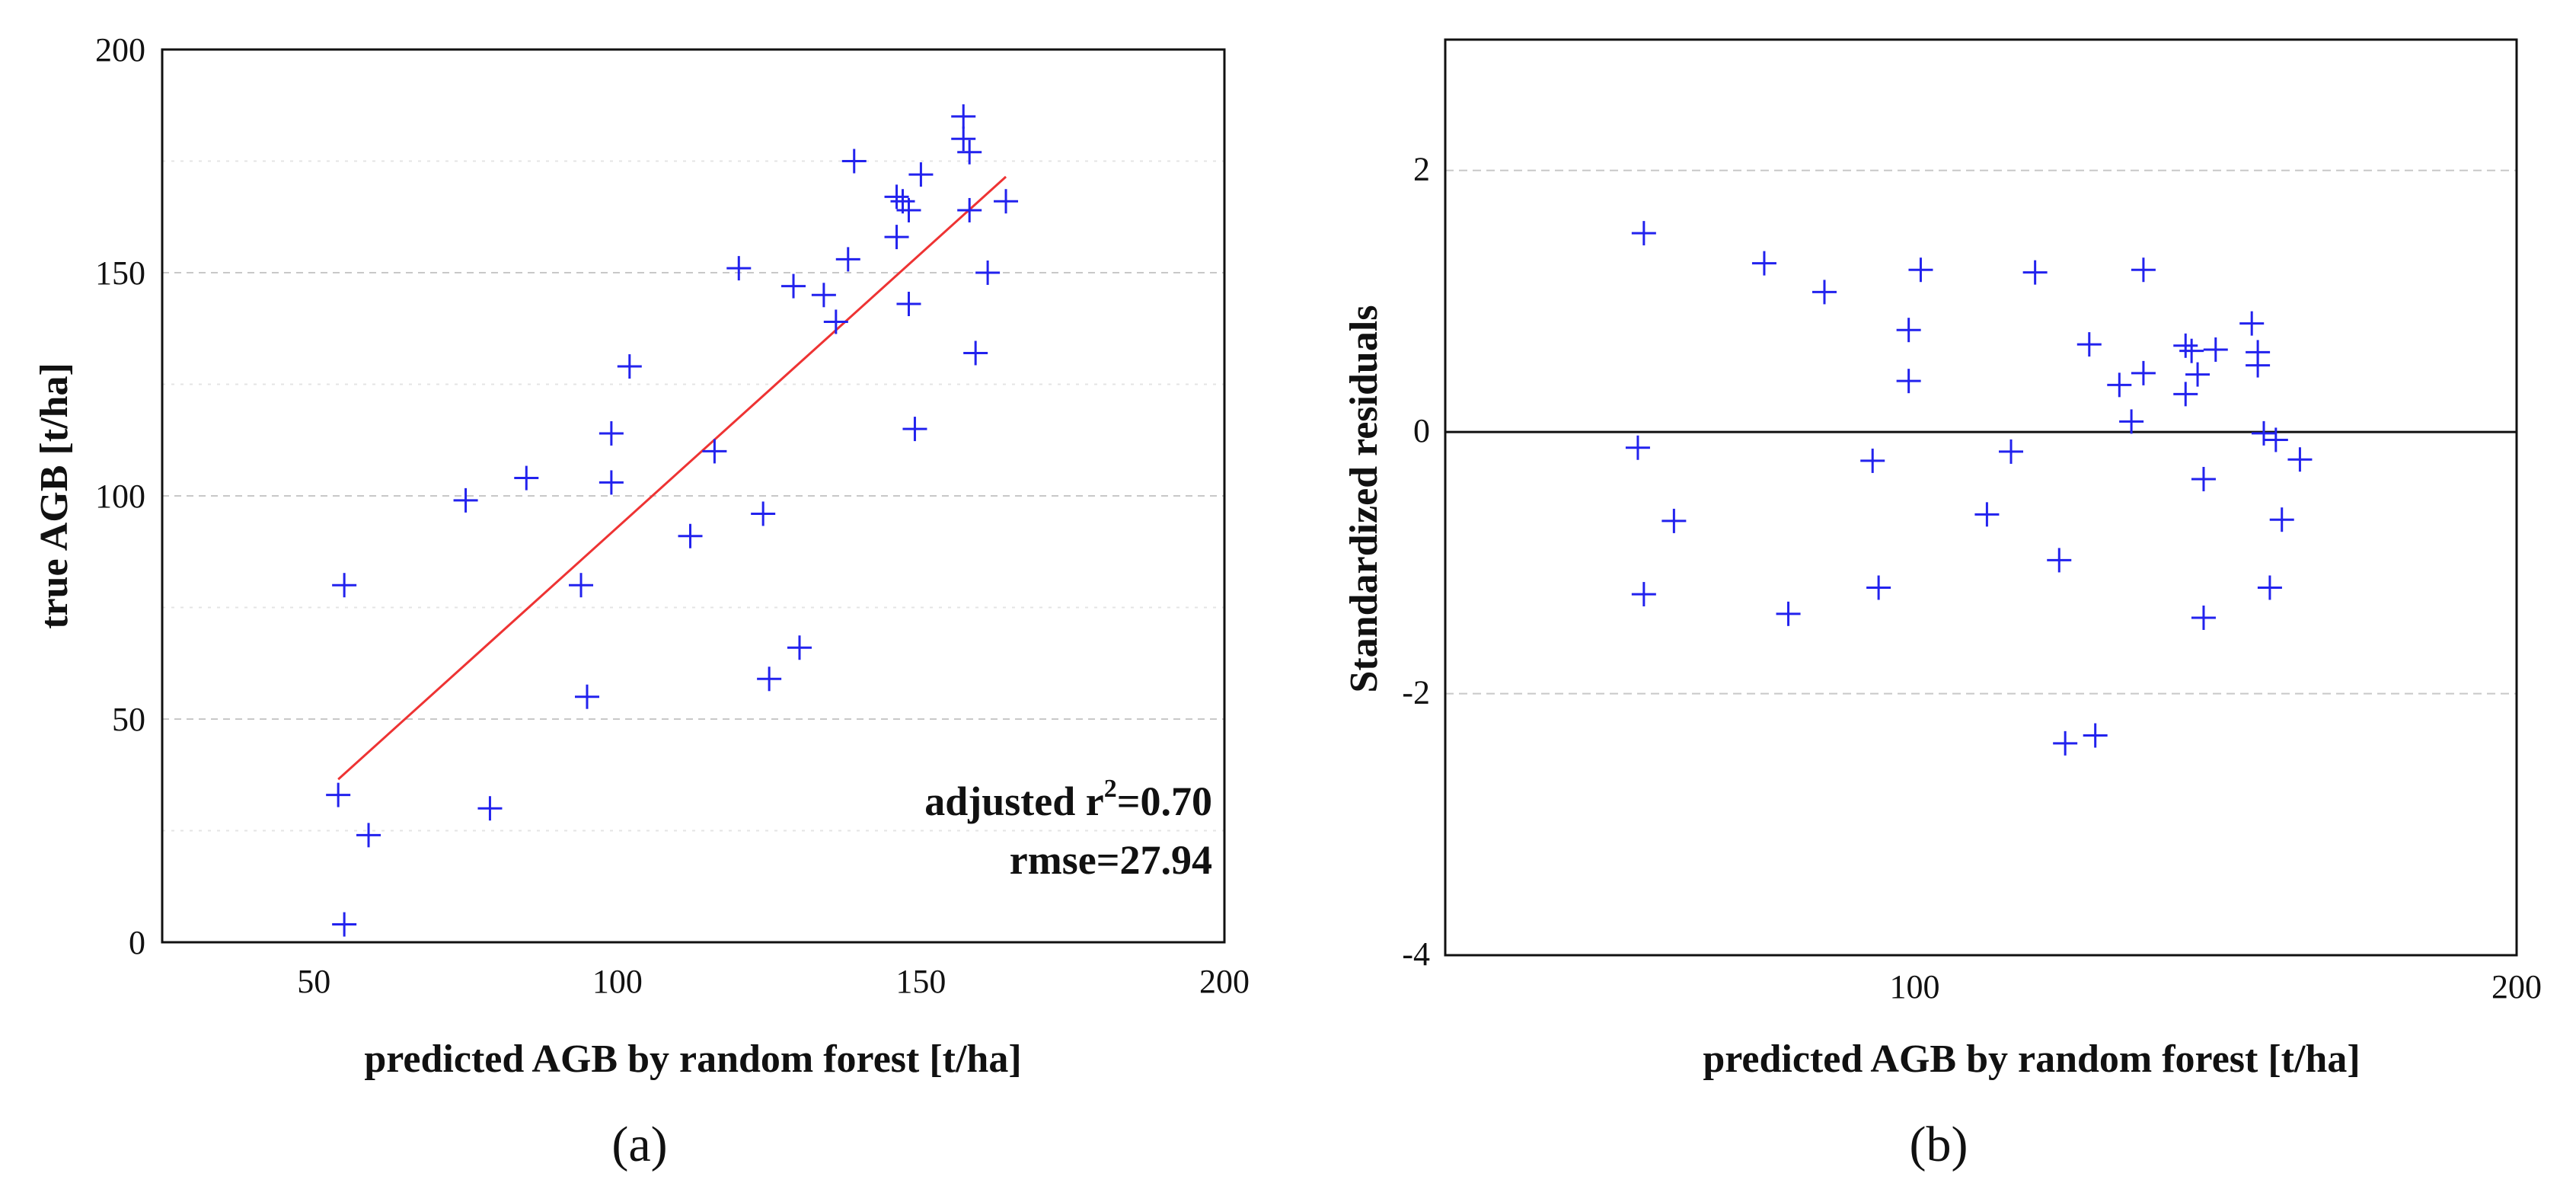 Image resolution: width=2576 pixels, height=1202 pixels. What do you see at coordinates (1364, 498) in the screenshot?
I see `panel-b-ylabel: Standardized residuals` at bounding box center [1364, 498].